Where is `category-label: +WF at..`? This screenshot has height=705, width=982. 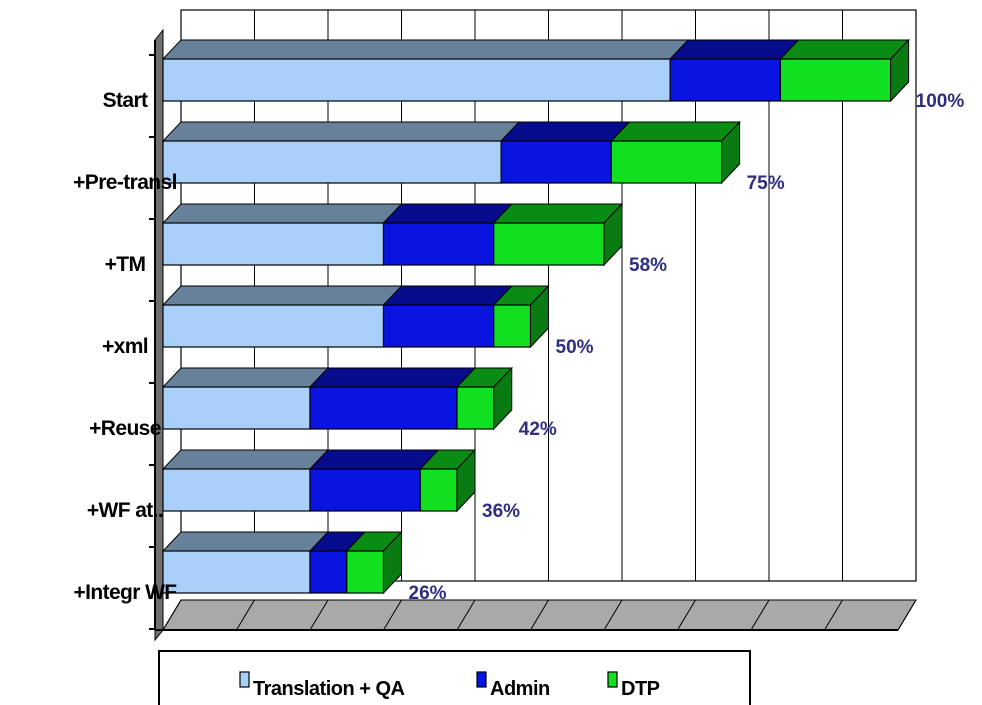
category-label: +WF at.. is located at coordinates (125, 510).